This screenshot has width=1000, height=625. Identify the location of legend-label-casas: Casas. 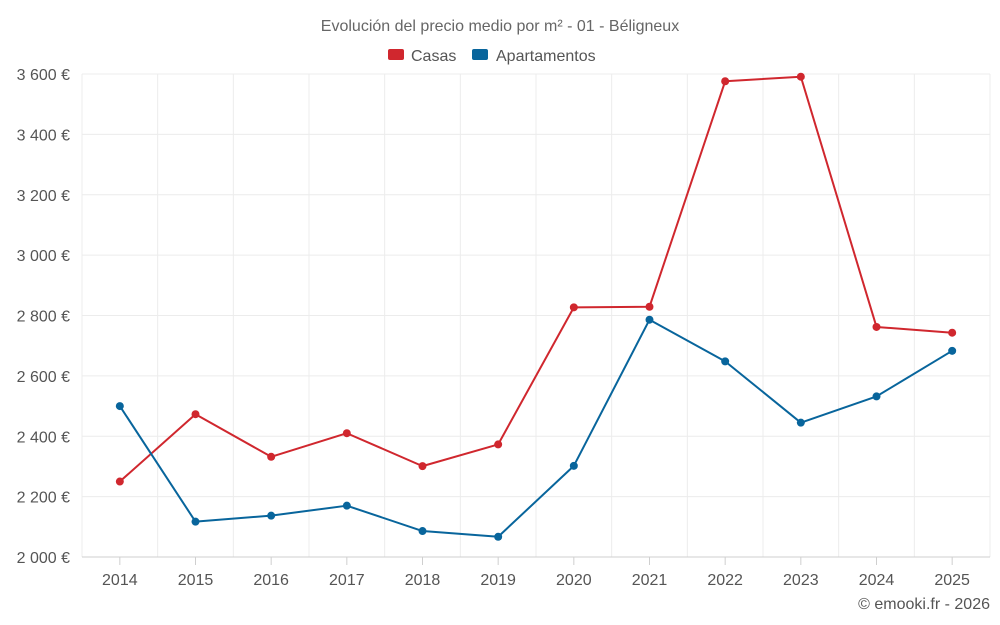
(433, 56).